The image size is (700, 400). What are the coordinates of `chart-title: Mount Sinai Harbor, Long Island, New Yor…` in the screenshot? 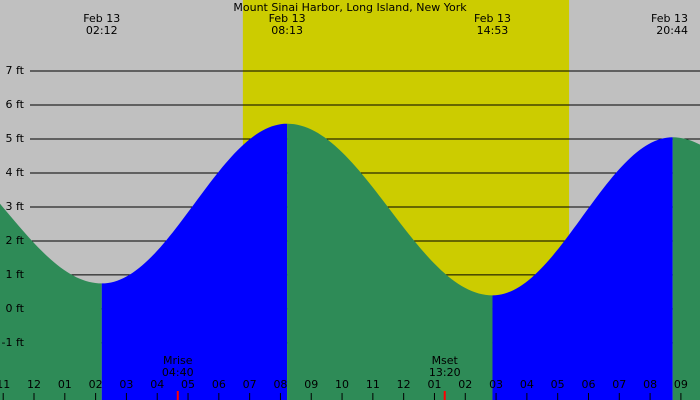 It's located at (350, 7).